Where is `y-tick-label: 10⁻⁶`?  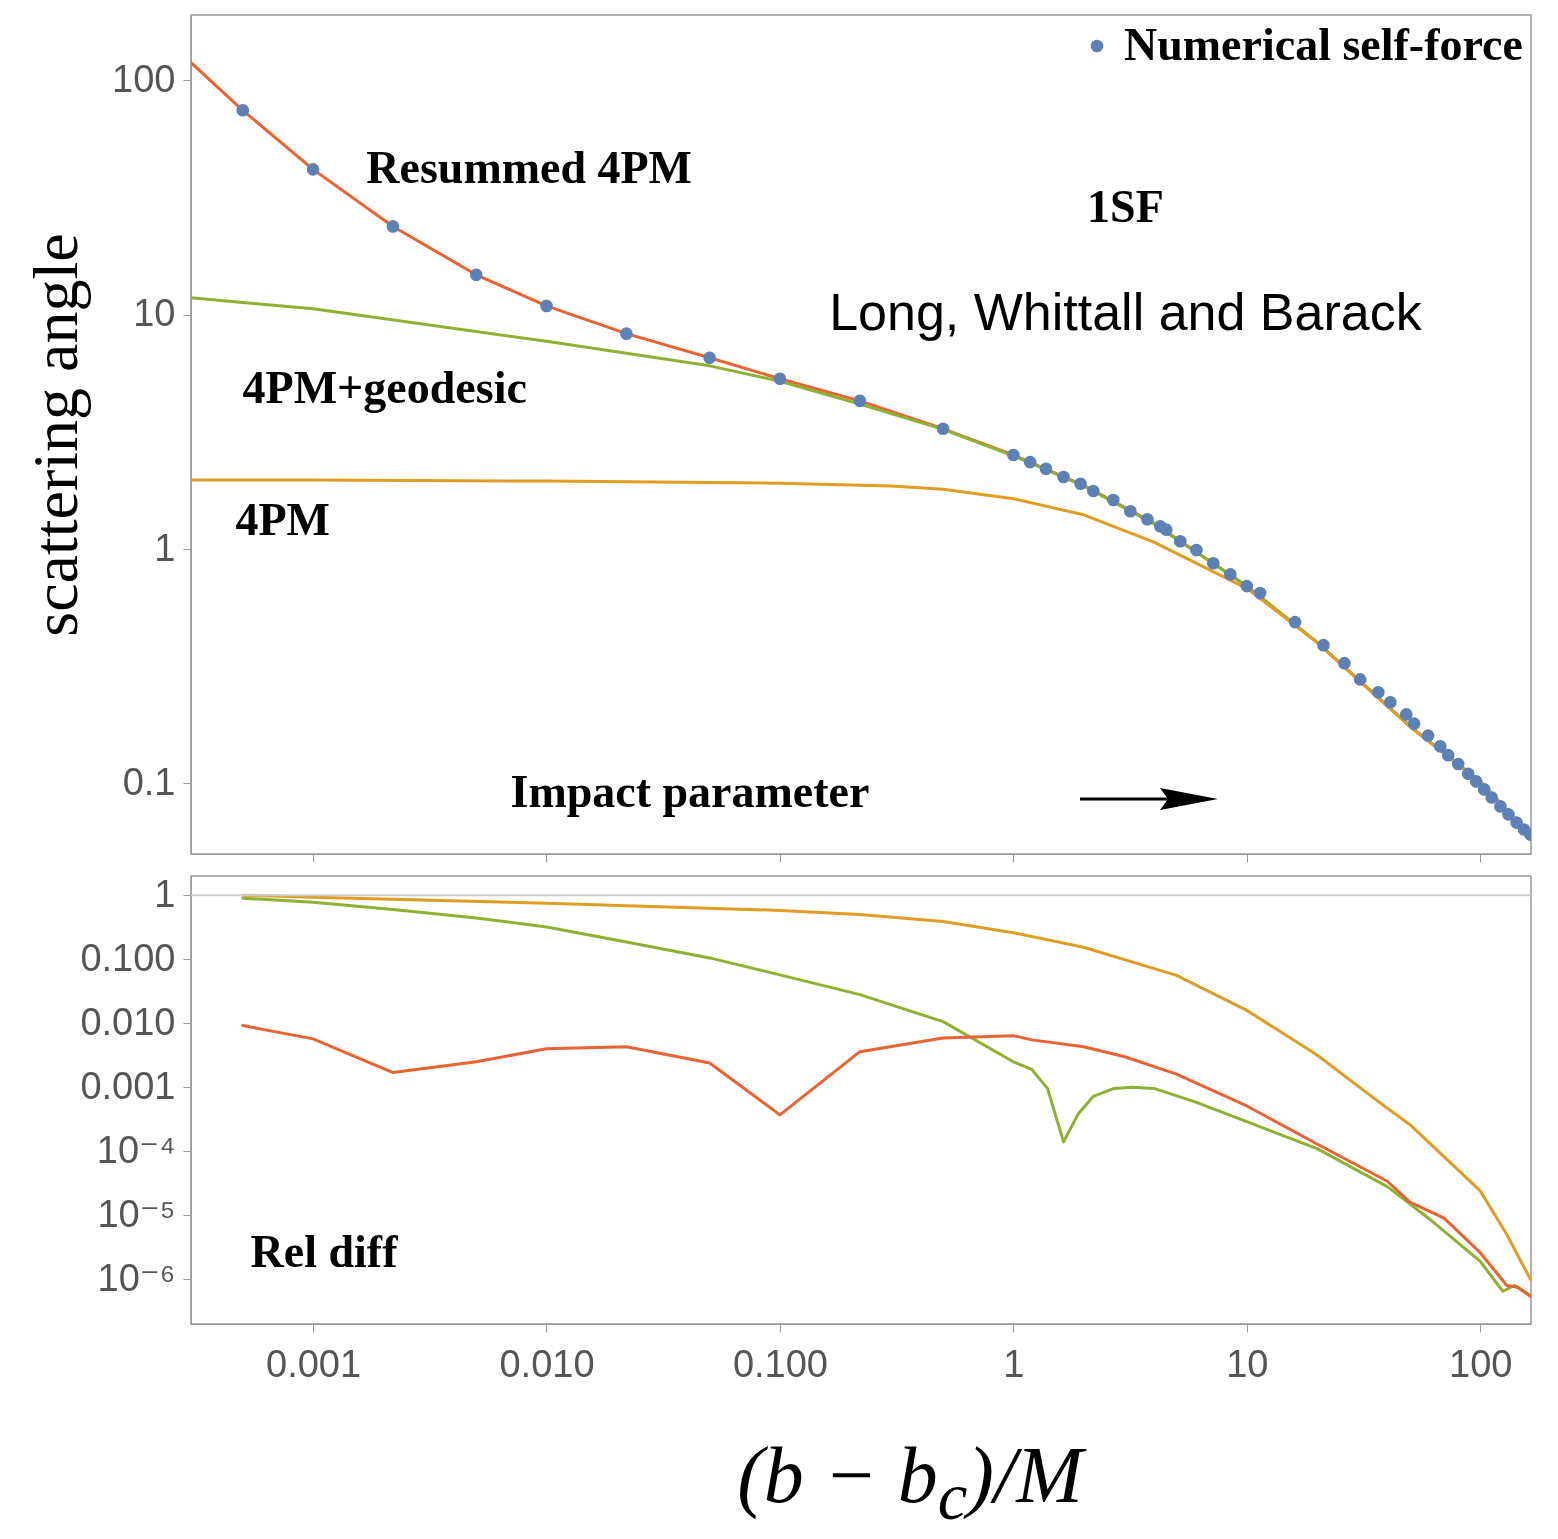 y-tick-label: 10⁻⁶ is located at coordinates (136, 1277).